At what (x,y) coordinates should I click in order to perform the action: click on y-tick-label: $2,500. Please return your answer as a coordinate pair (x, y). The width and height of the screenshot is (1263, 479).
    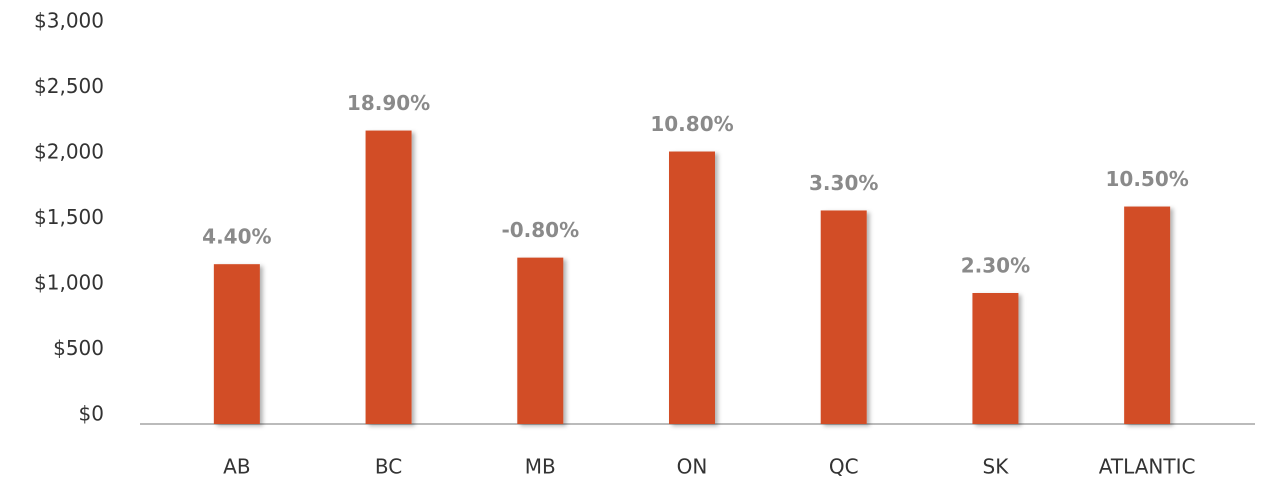
    Looking at the image, I should click on (69, 86).